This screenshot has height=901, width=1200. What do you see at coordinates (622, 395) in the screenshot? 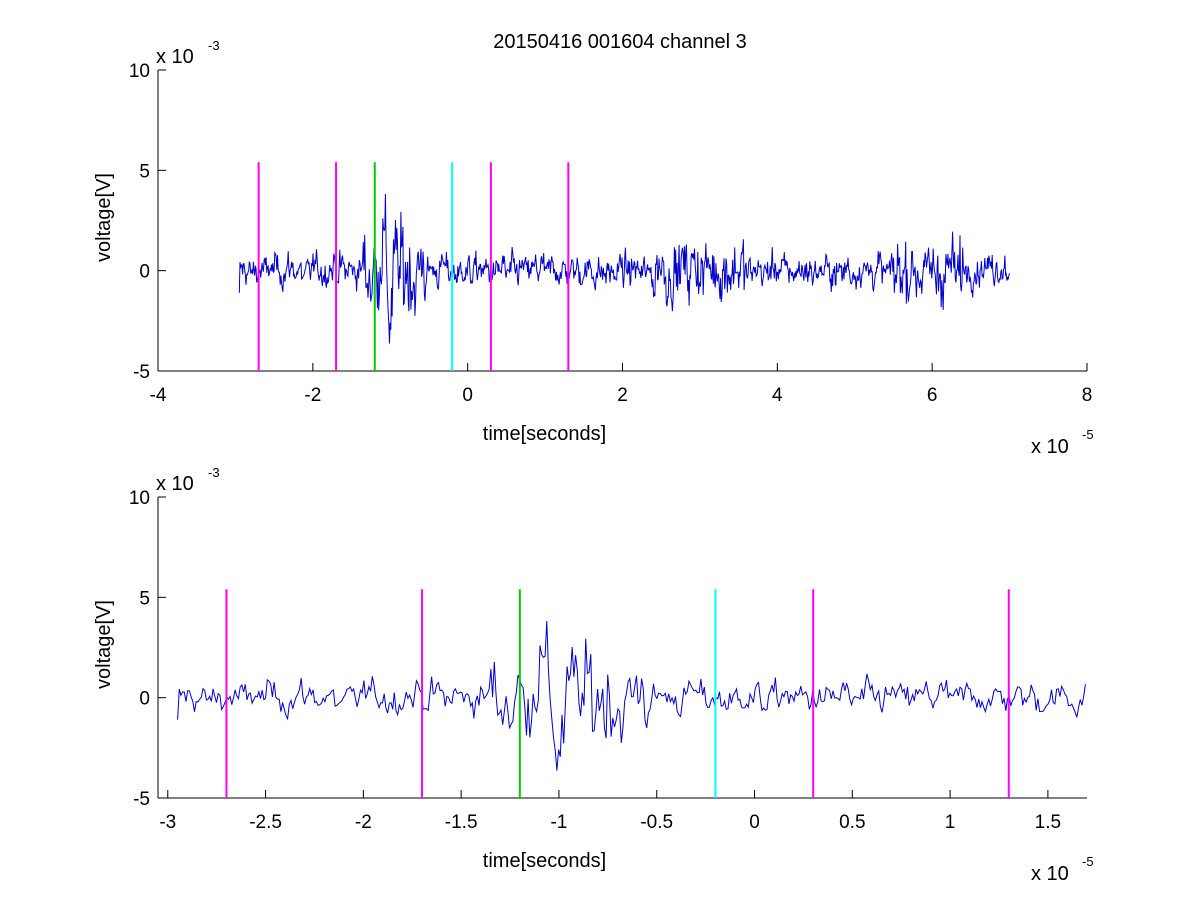
I see `x-tick-label: 2` at bounding box center [622, 395].